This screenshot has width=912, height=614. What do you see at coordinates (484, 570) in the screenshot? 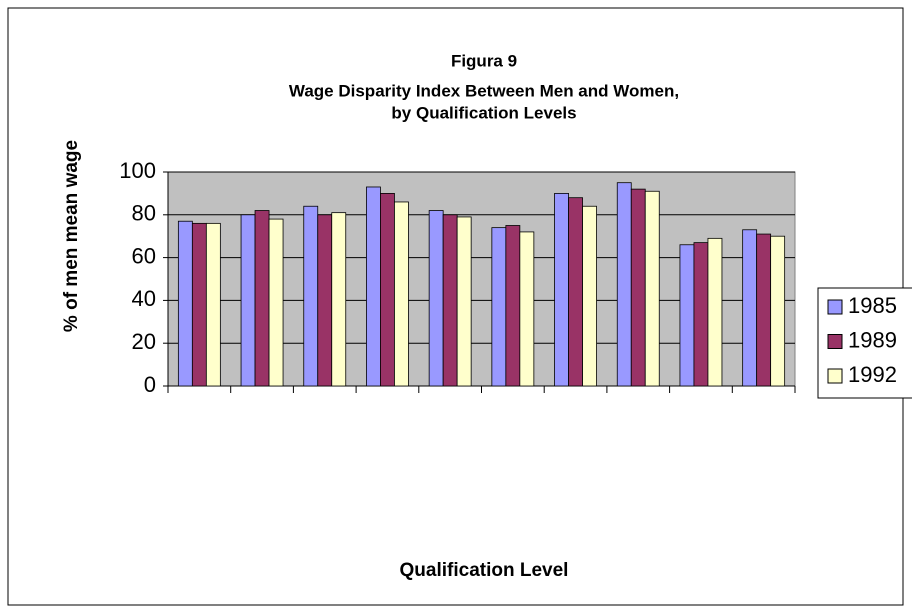
I see `x-axis-label: Qualification Level` at bounding box center [484, 570].